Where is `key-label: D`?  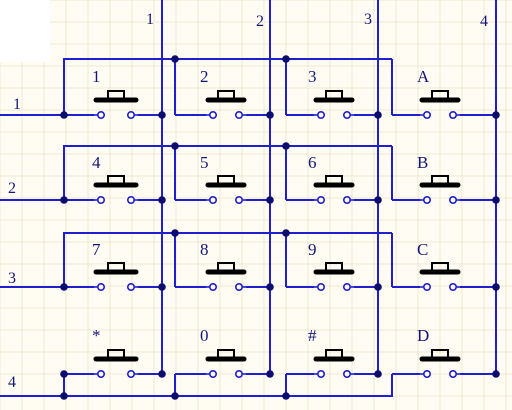 key-label: D is located at coordinates (423, 335).